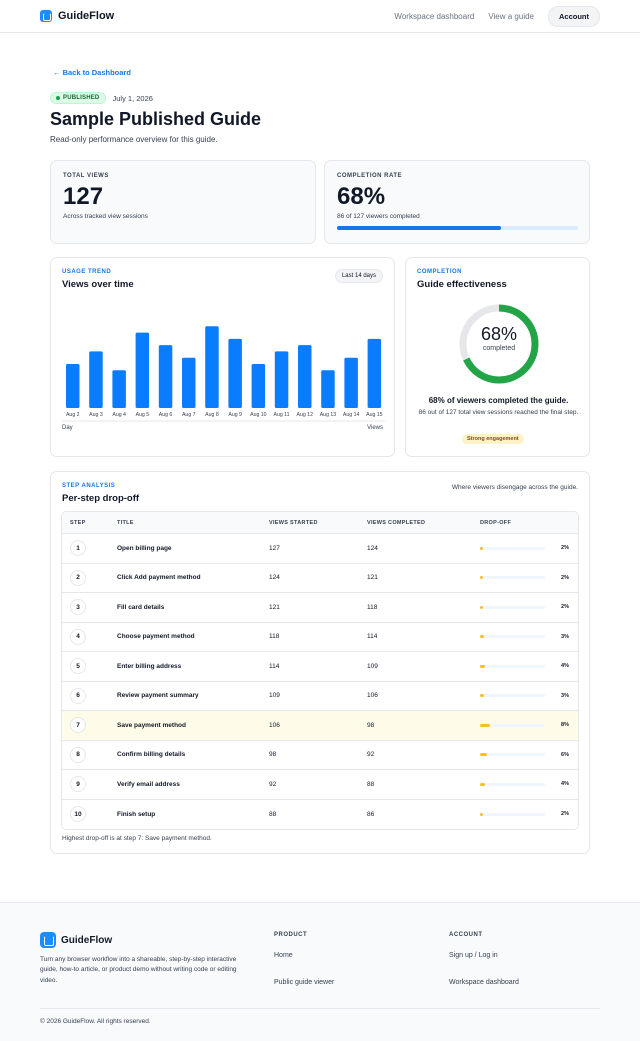  What do you see at coordinates (144, 548) in the screenshot?
I see `step-title: Open billing page` at bounding box center [144, 548].